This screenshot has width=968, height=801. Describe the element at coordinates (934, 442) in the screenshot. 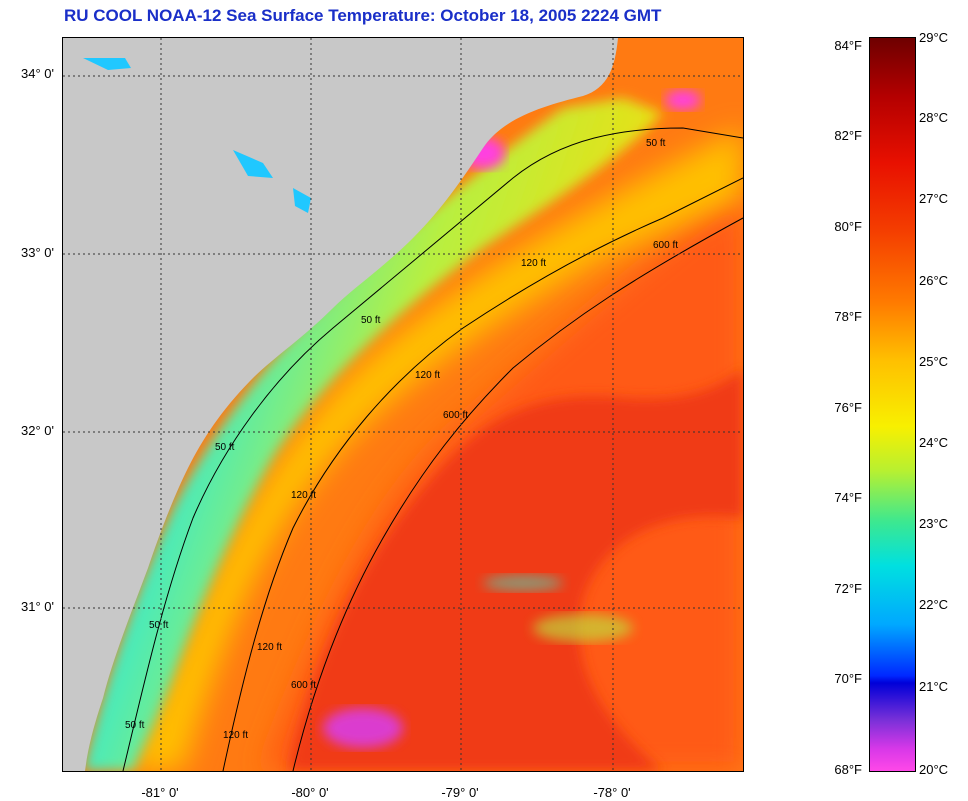

I see `celsius-label: 24°C` at that location.